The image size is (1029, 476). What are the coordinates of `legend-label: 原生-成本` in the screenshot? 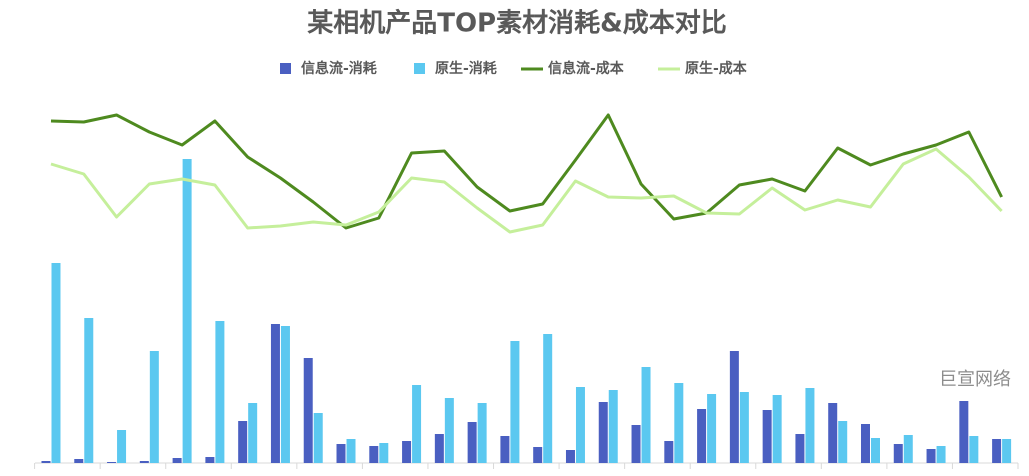 It's located at (716, 68).